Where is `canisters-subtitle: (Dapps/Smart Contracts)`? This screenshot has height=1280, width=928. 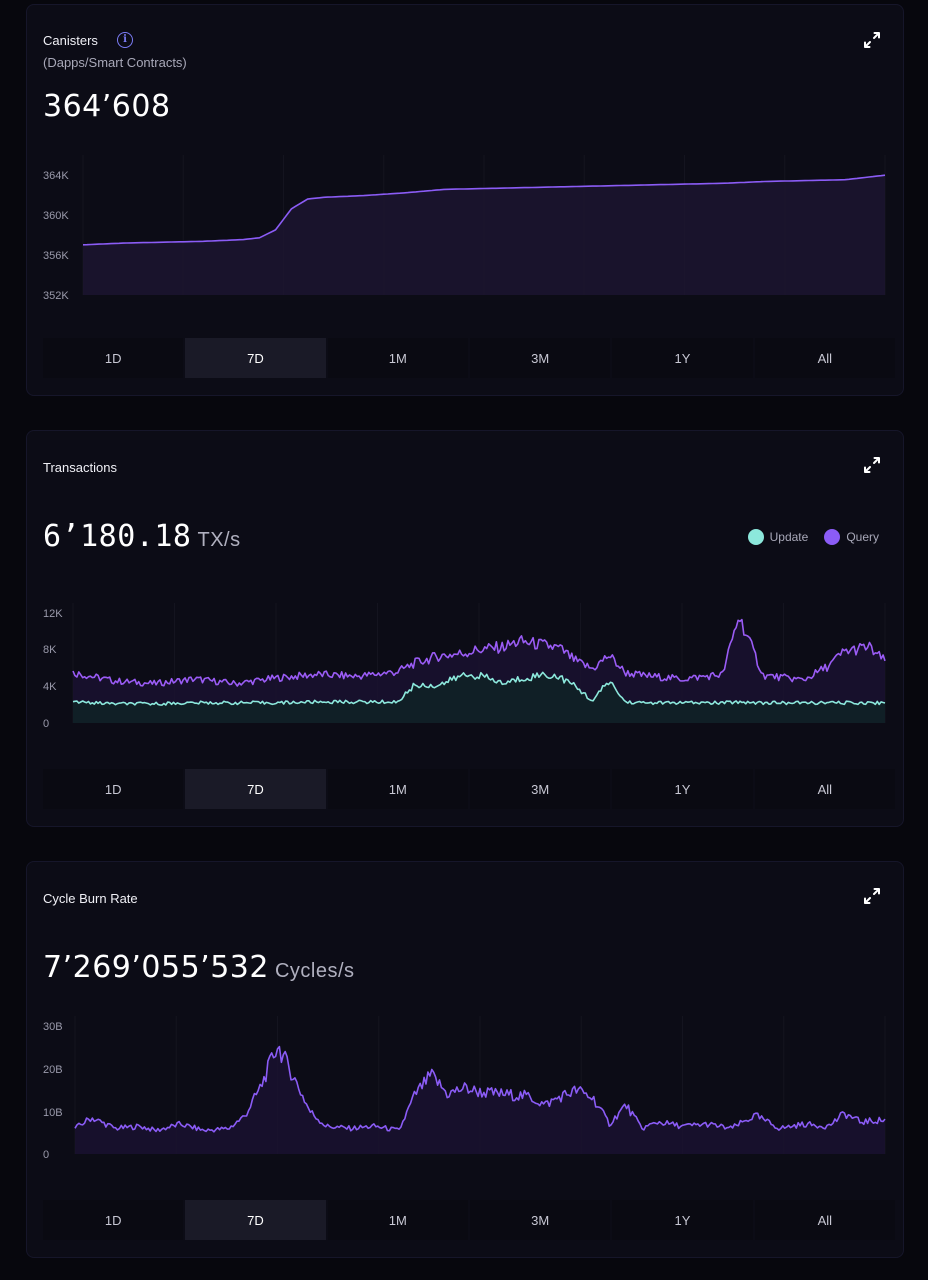
canisters-subtitle: (Dapps/Smart Contracts) is located at coordinates (115, 62).